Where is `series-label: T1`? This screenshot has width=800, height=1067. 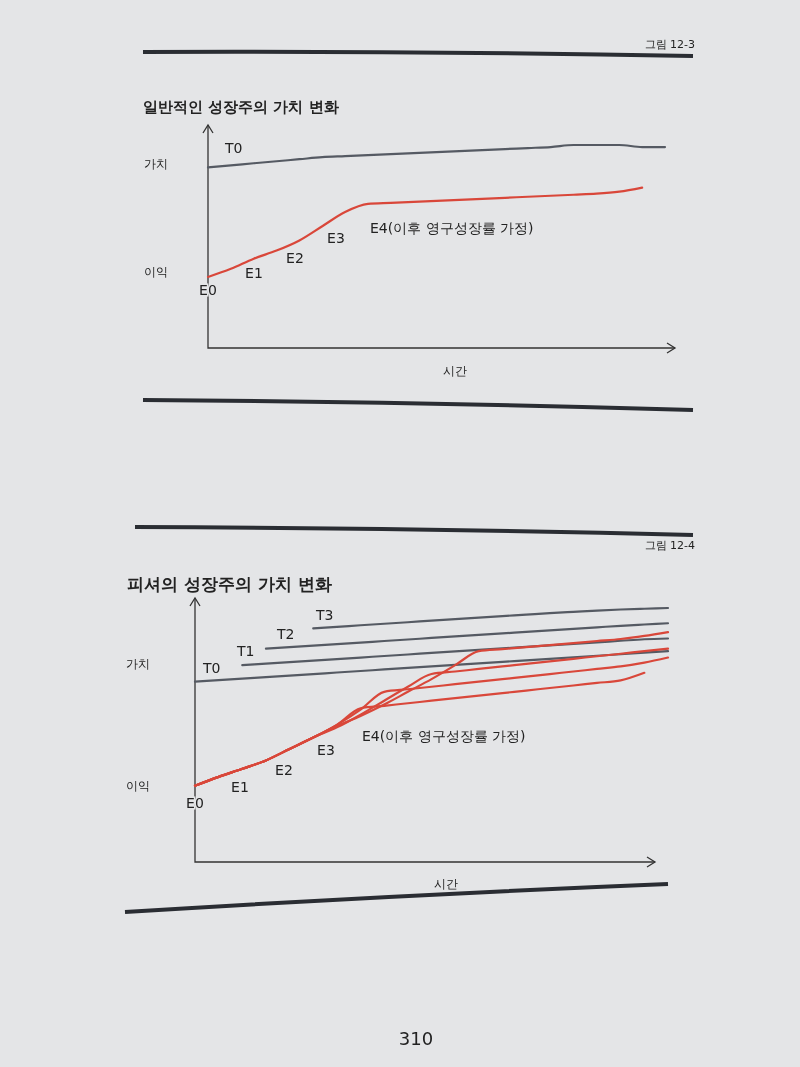
series-label: T1 is located at coordinates (245, 651).